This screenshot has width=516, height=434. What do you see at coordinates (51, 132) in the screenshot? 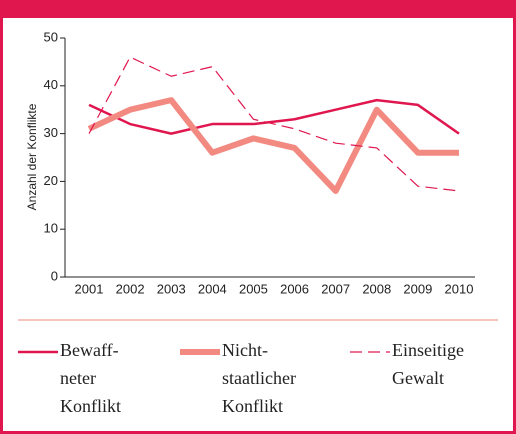
I see `y-tick-label: 30` at bounding box center [51, 132].